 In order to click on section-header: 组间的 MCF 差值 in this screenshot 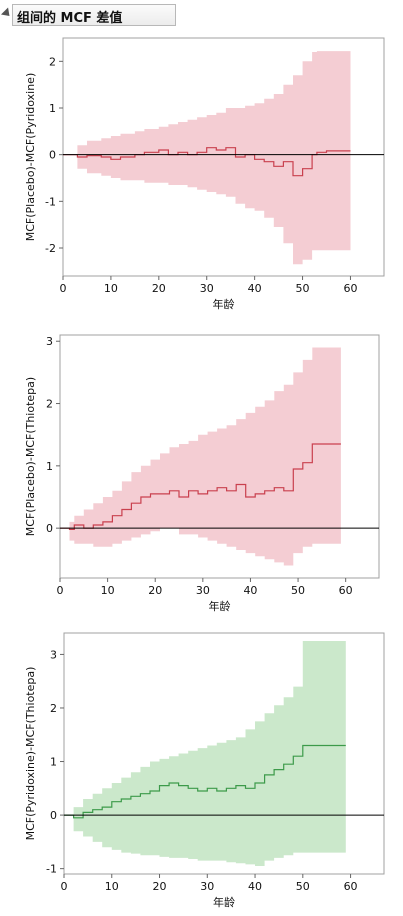, I will do `click(100, 15)`.